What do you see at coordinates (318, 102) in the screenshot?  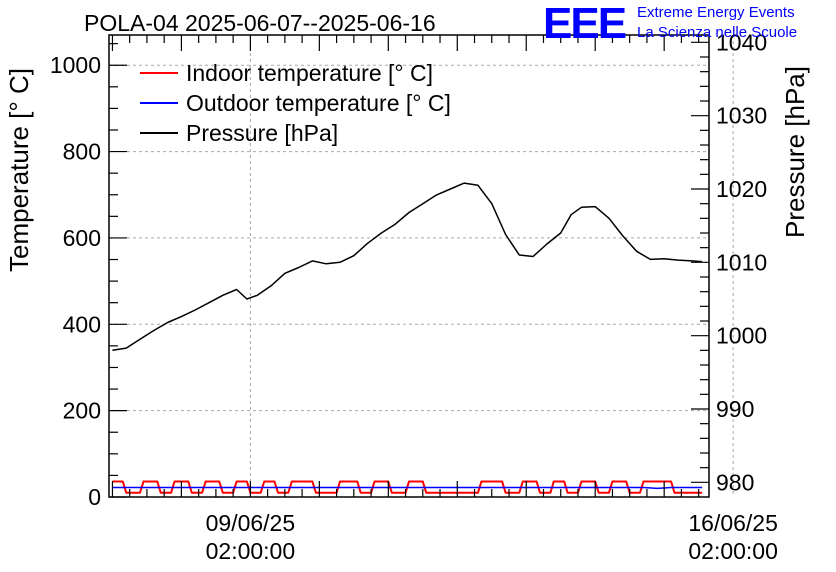 I see `legend-label-outdoor: Outdoor temperature [° C]` at bounding box center [318, 102].